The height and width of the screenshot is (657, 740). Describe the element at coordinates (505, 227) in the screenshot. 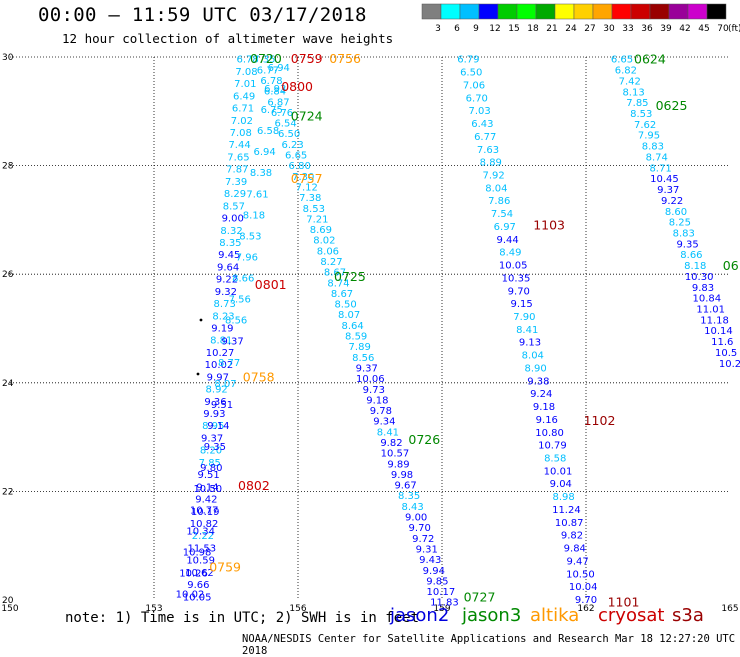

I see `swh-point: 6.97` at that location.